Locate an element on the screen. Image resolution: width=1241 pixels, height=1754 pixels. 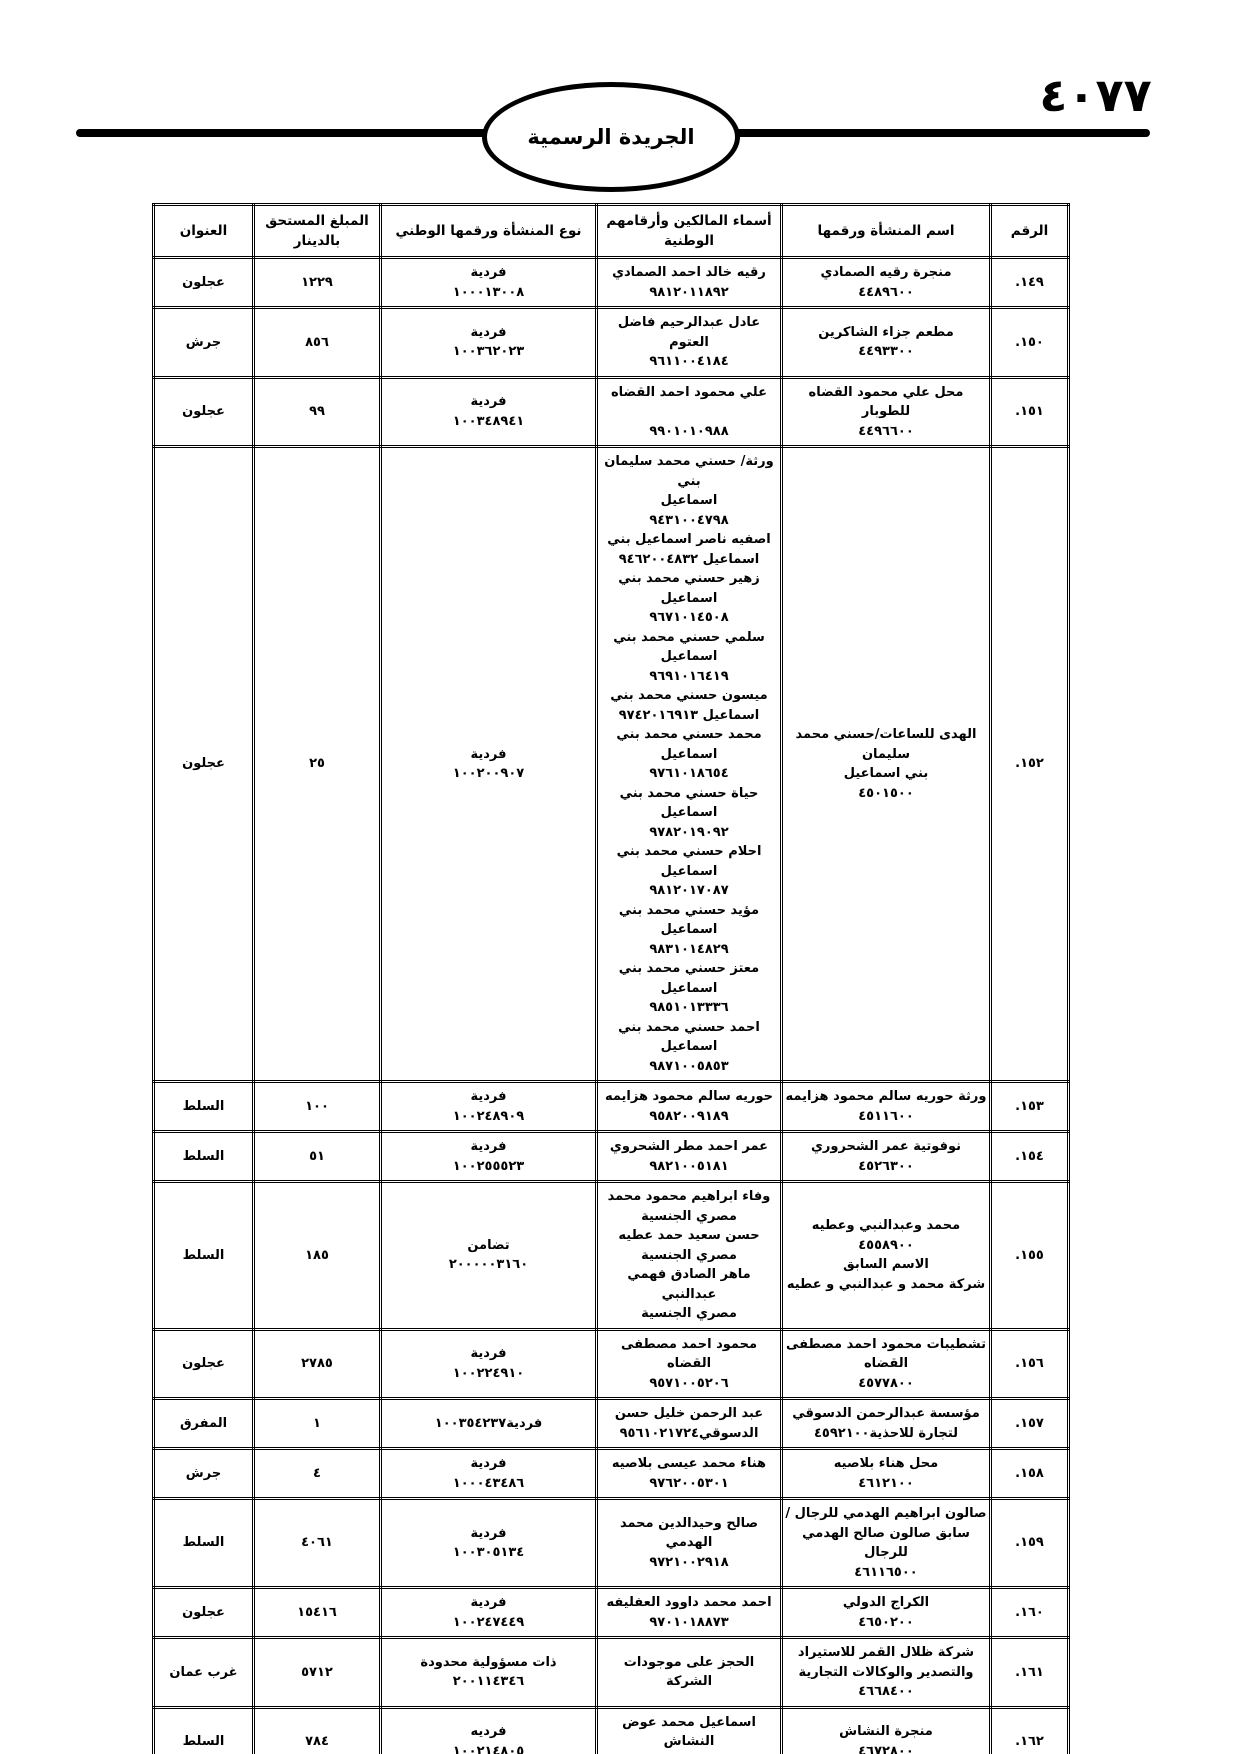
cell-number: ١٥١. is located at coordinates (1029, 411).